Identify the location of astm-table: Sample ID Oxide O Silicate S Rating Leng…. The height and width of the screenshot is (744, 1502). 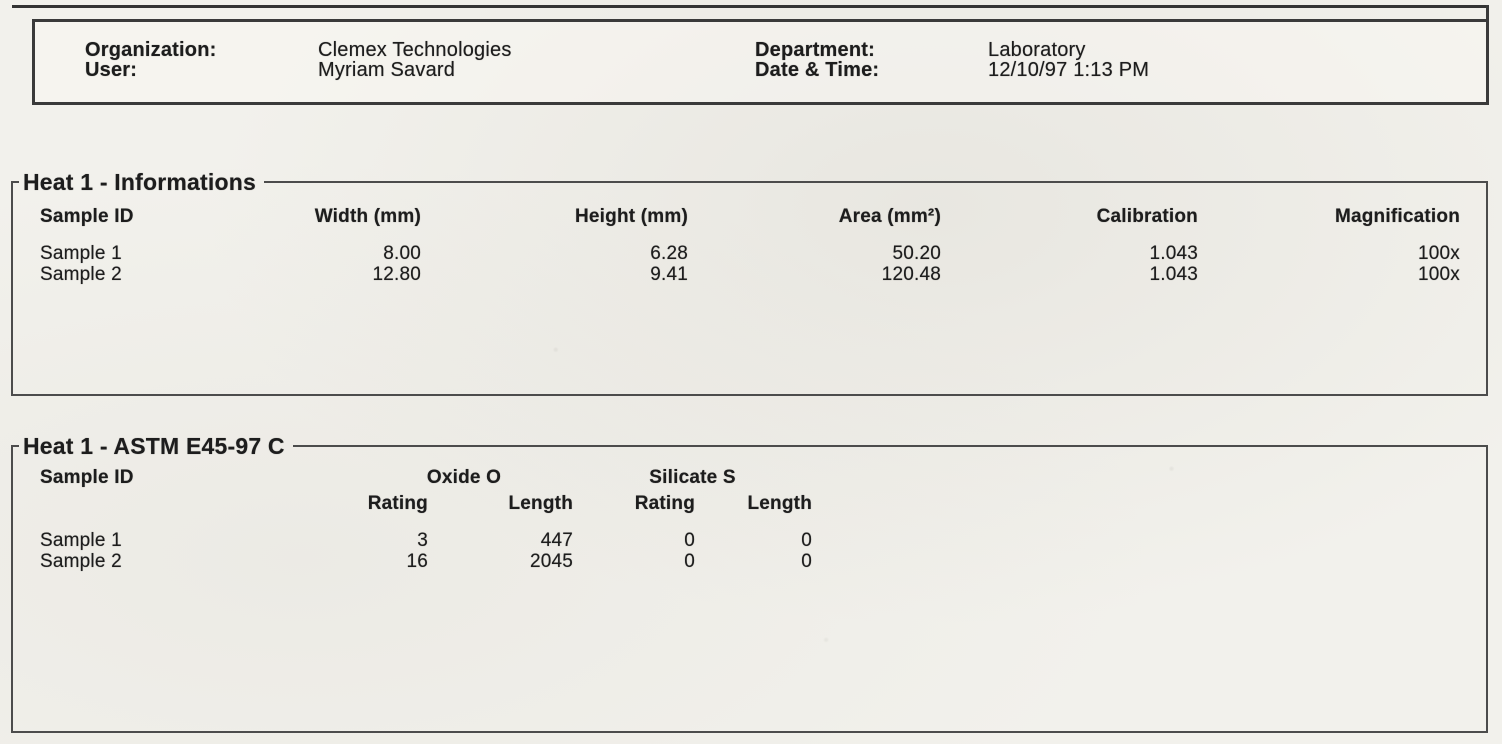
(426, 520).